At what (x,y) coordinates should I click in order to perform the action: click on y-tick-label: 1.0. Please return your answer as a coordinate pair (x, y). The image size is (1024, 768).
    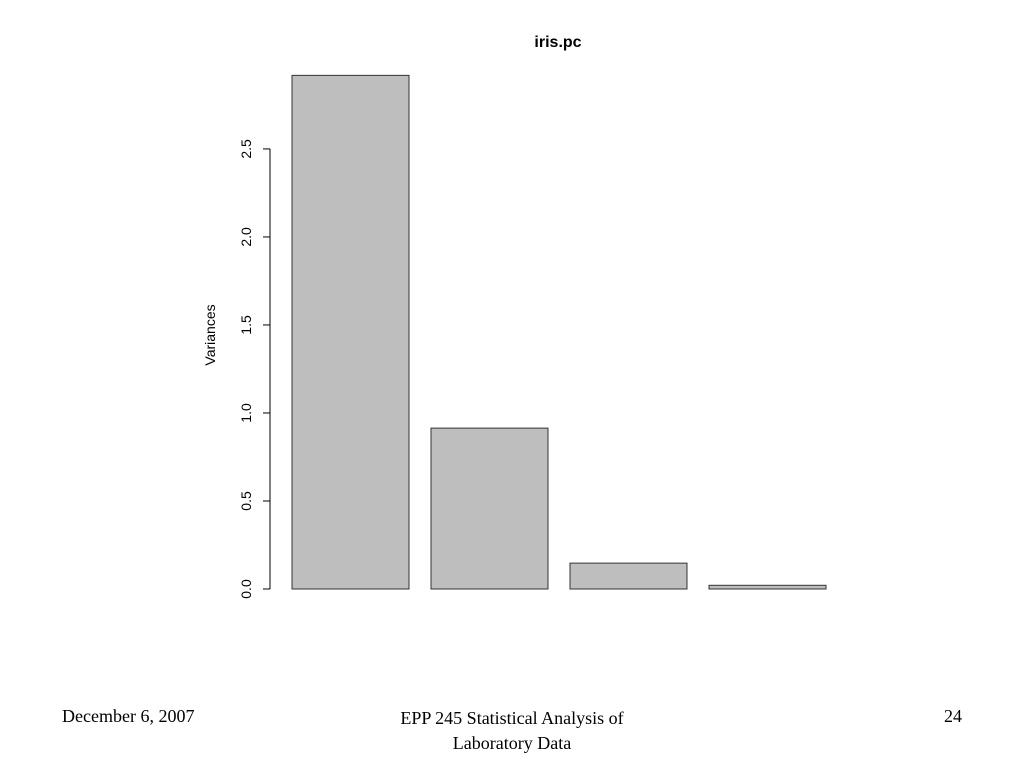
    Looking at the image, I should click on (246, 413).